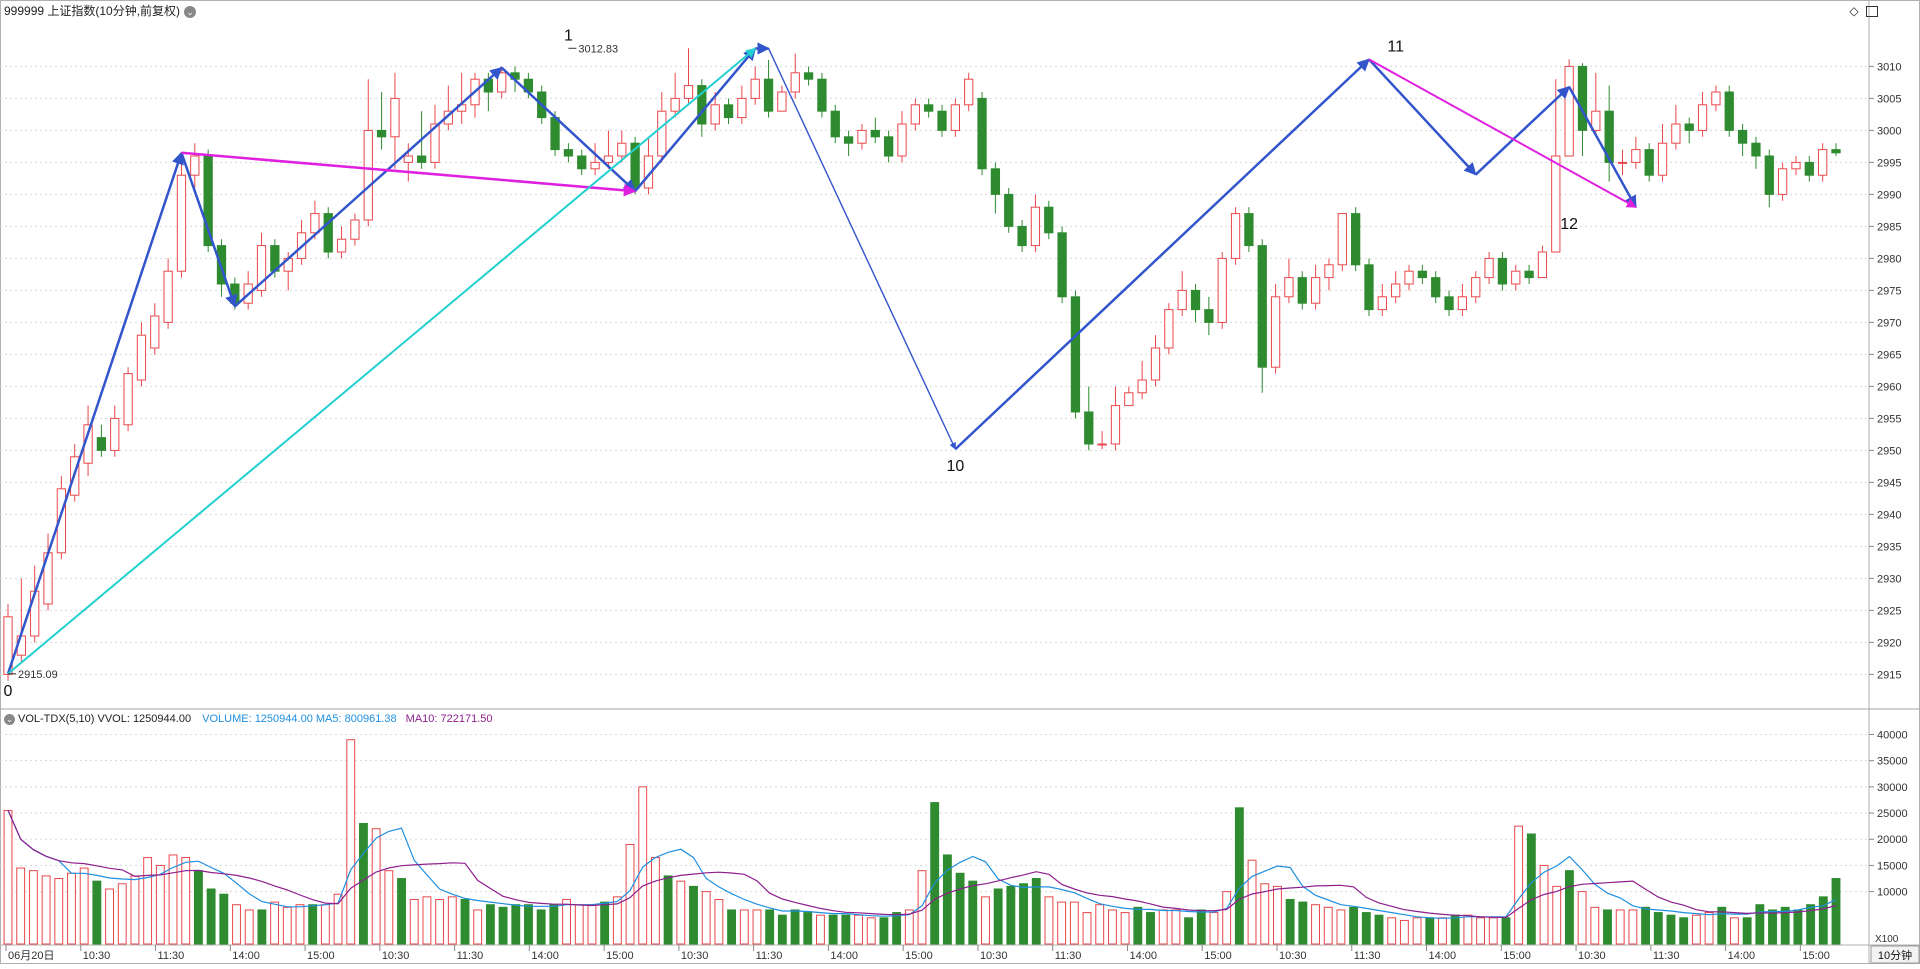 This screenshot has width=1920, height=969. Describe the element at coordinates (190, 11) in the screenshot. I see `chevron-down-icon: ⌄` at that location.